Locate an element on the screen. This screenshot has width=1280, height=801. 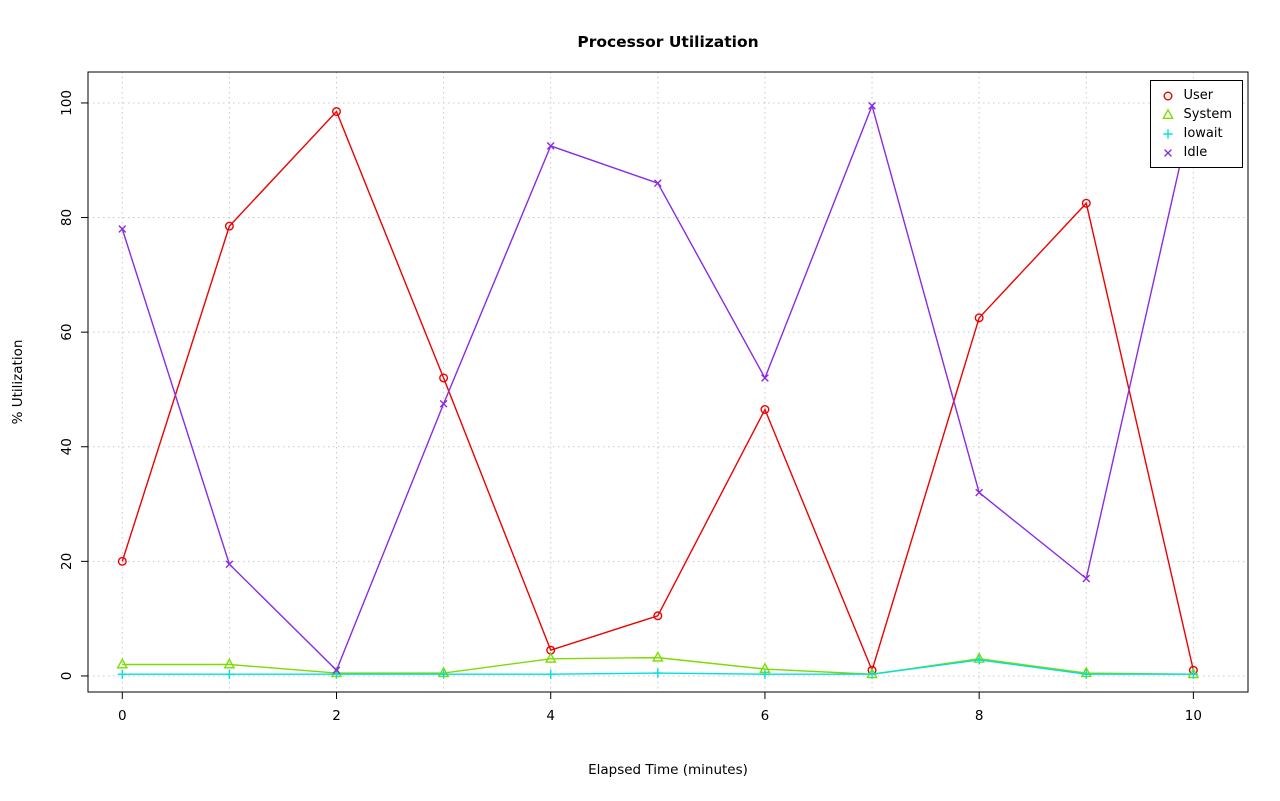
x-tick-label: 6 is located at coordinates (765, 716).